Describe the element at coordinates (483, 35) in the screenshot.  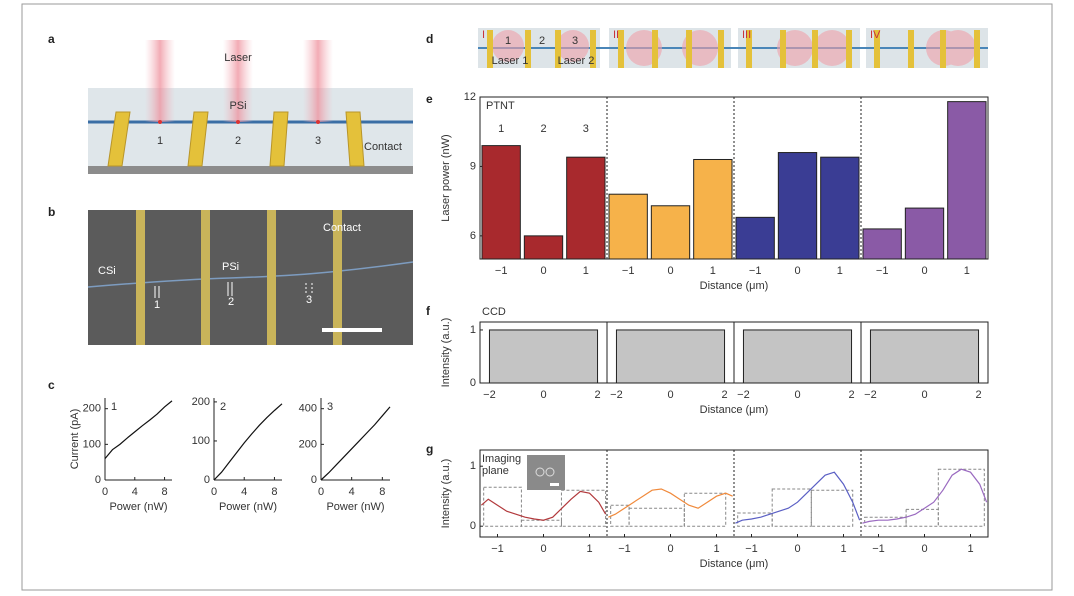
I see `stage-label: I` at that location.